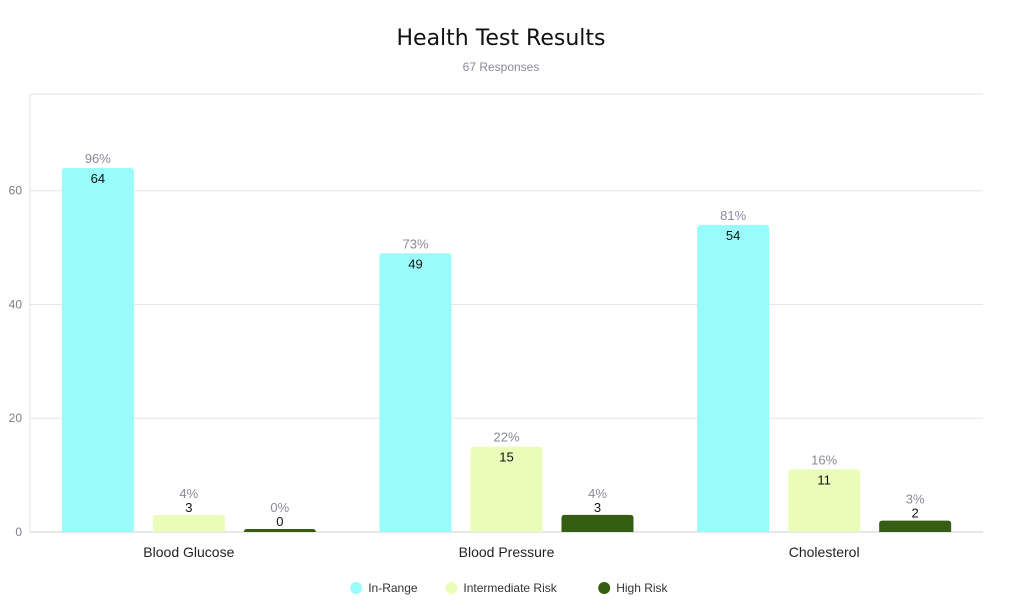 The width and height of the screenshot is (1022, 612). I want to click on legend-label: Intermediate Risk, so click(510, 588).